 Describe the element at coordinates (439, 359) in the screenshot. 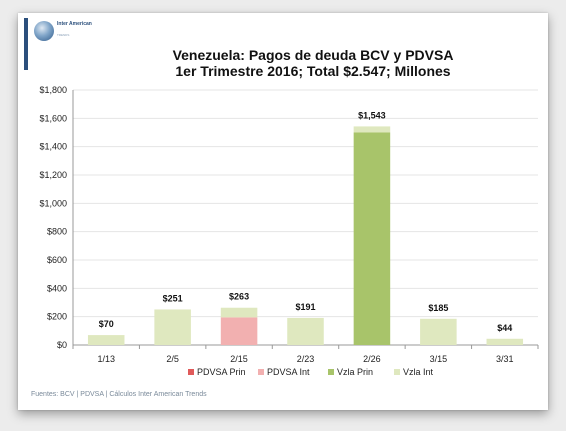

I see `x-tick-label: 3/15` at that location.